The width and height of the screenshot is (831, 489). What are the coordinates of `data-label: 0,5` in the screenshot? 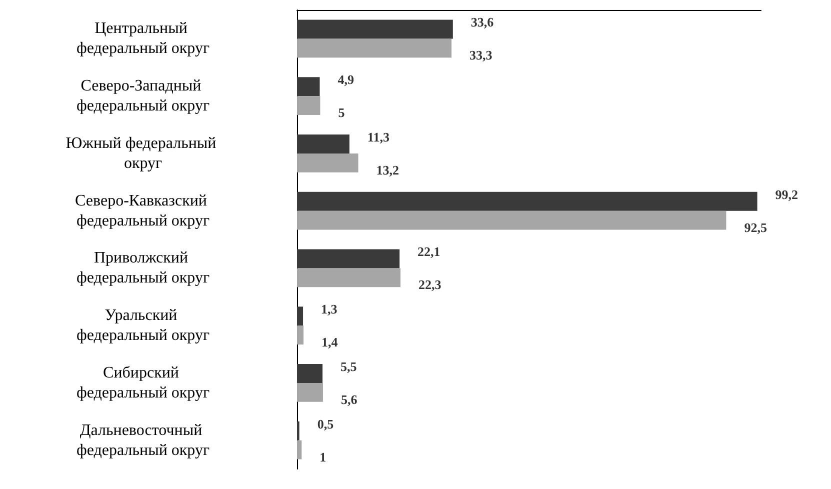 It's located at (325, 424).